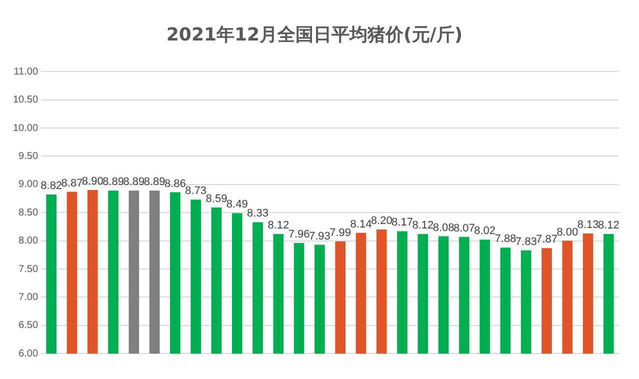 Image resolution: width=639 pixels, height=379 pixels. What do you see at coordinates (567, 232) in the screenshot?
I see `data-label: 8.00` at bounding box center [567, 232].